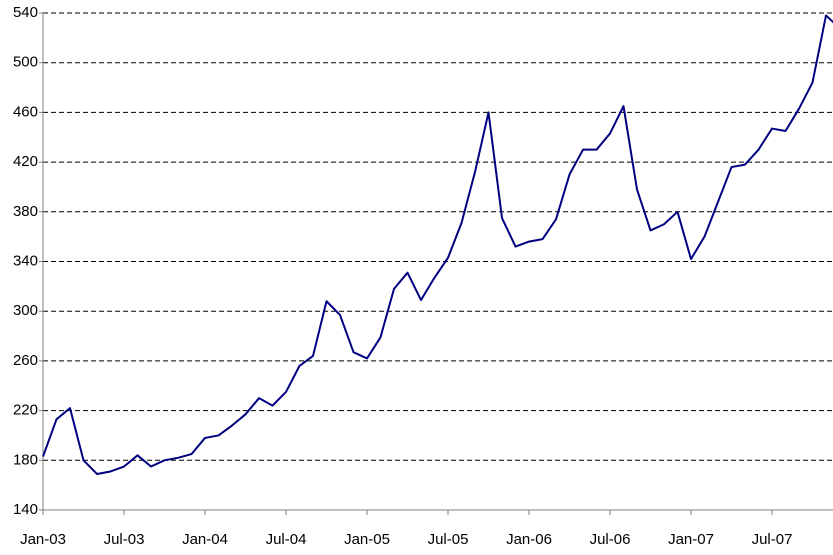 The image size is (833, 555). Describe the element at coordinates (610, 539) in the screenshot. I see `x-tick-label: Jul-06` at that location.